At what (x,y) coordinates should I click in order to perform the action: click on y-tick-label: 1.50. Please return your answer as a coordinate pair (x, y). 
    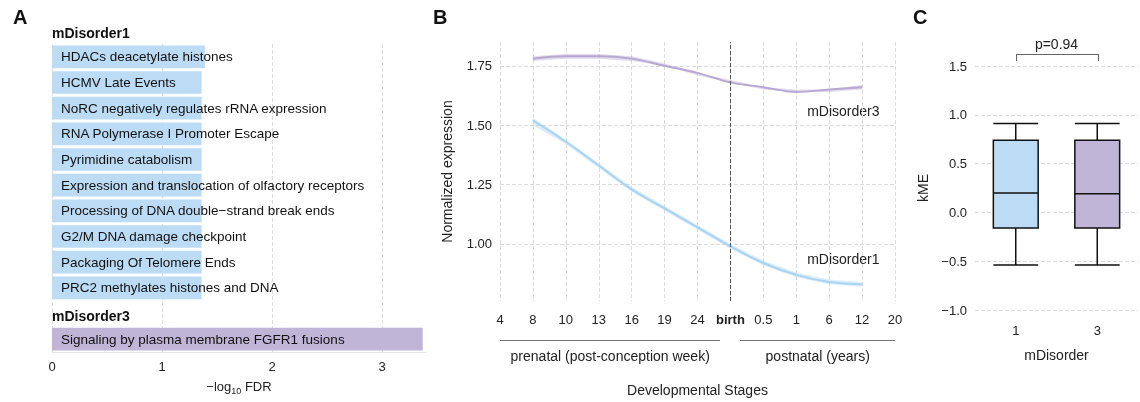
    Looking at the image, I should click on (479, 125).